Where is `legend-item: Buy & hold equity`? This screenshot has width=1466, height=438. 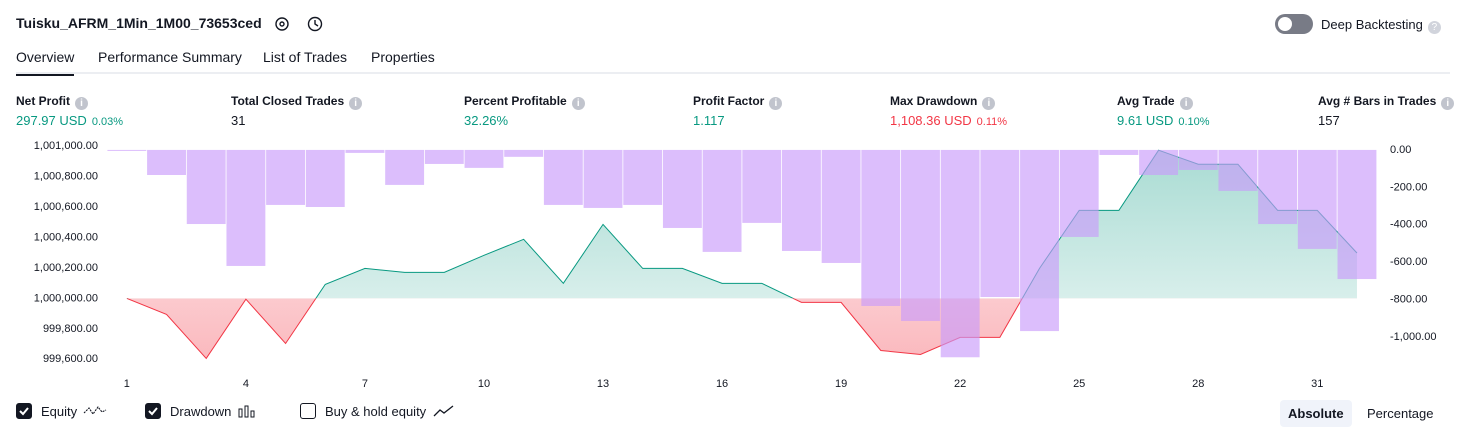 legend-item: Buy & hold equity is located at coordinates (378, 411).